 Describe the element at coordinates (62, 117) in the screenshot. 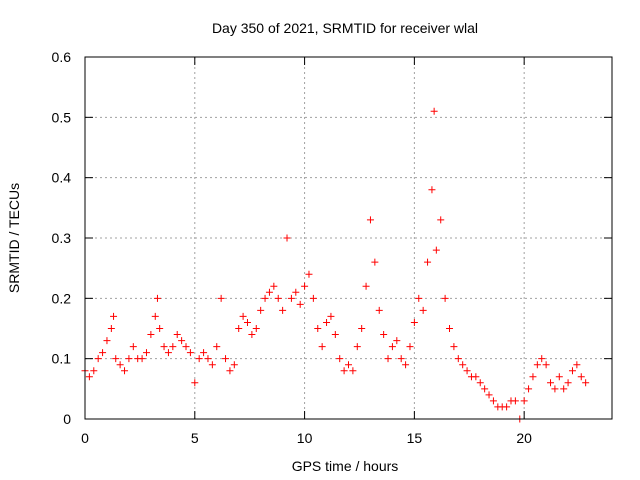

I see `y-tick-label: 0.5` at that location.